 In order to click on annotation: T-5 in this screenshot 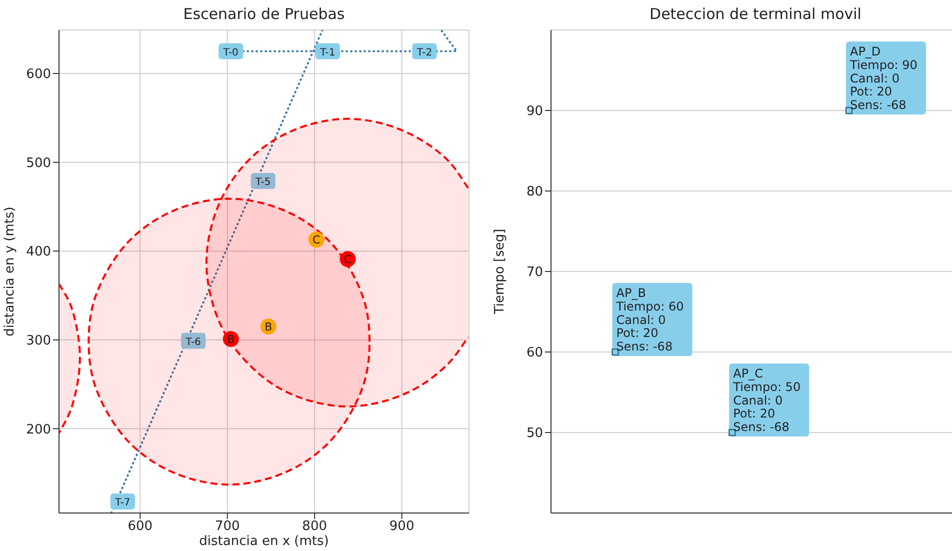, I will do `click(262, 182)`.